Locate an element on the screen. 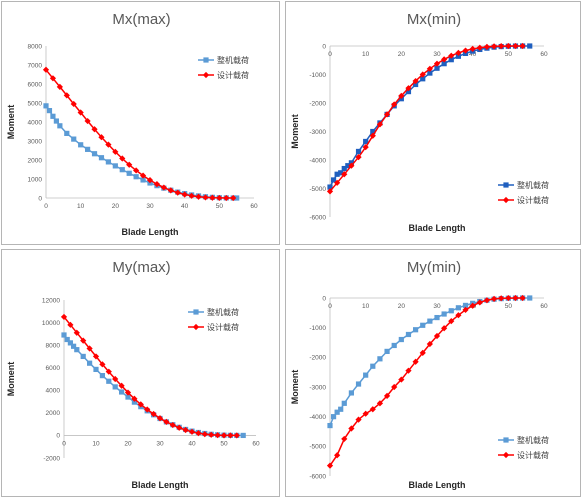 The image size is (582, 498). legend-label: 整机载荷 is located at coordinates (223, 312).